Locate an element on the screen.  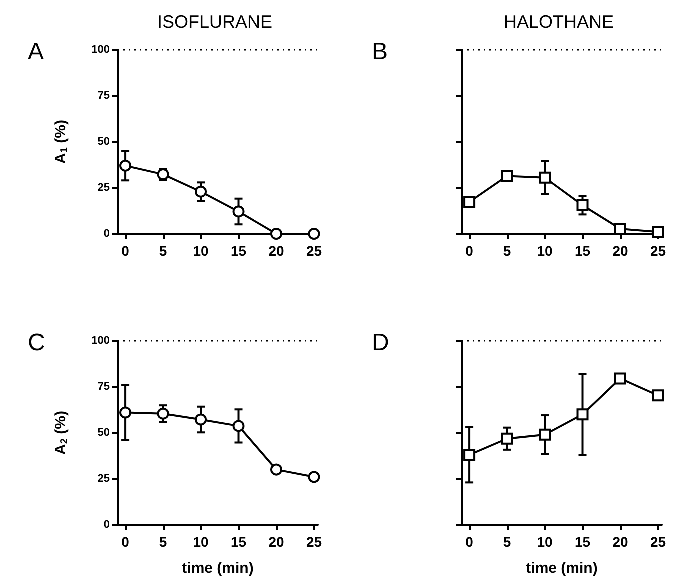
chart-title: HALOTHANE is located at coordinates (559, 22).